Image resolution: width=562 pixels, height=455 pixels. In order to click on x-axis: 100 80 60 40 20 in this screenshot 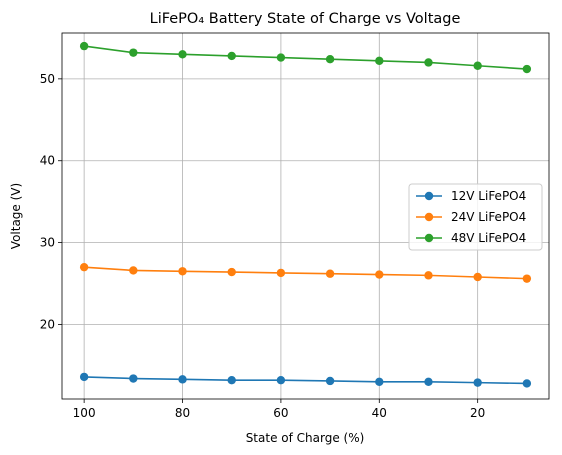, I will do `click(279, 409)`.